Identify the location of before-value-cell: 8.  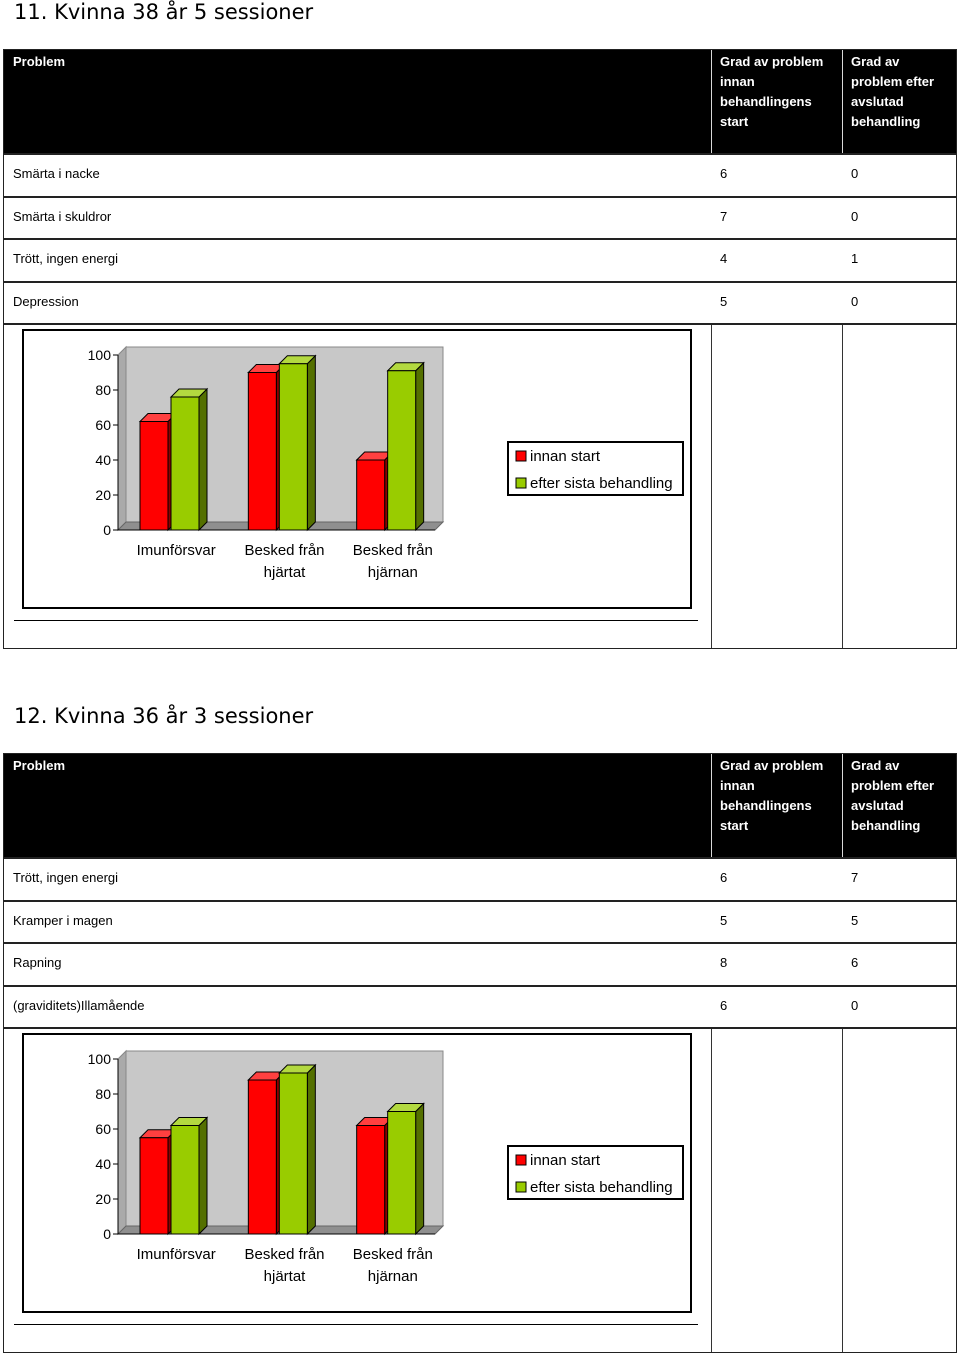
(724, 962).